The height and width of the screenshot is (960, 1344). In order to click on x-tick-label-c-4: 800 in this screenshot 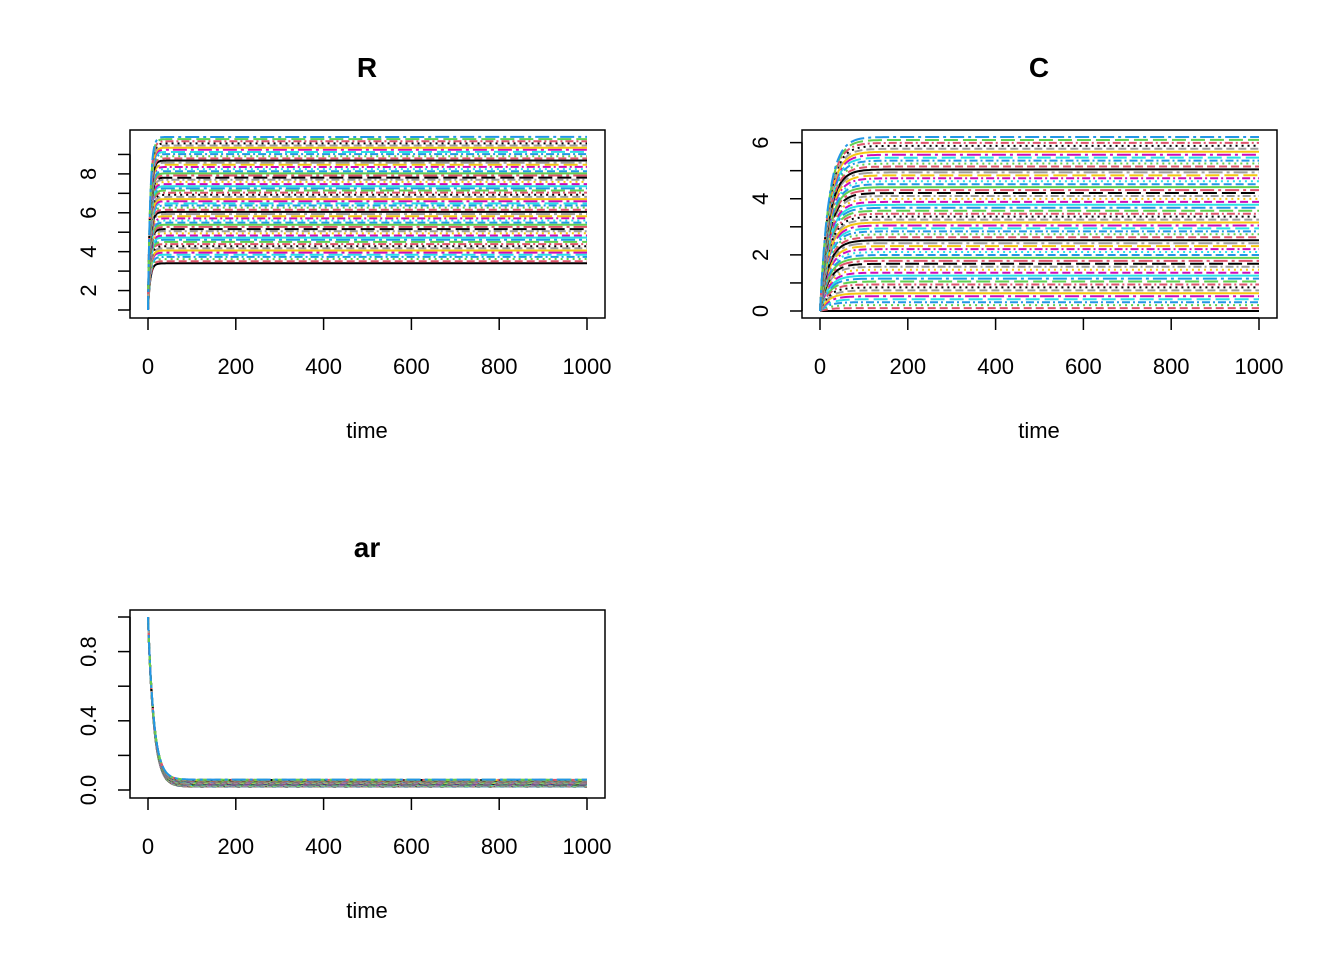, I will do `click(1171, 366)`.